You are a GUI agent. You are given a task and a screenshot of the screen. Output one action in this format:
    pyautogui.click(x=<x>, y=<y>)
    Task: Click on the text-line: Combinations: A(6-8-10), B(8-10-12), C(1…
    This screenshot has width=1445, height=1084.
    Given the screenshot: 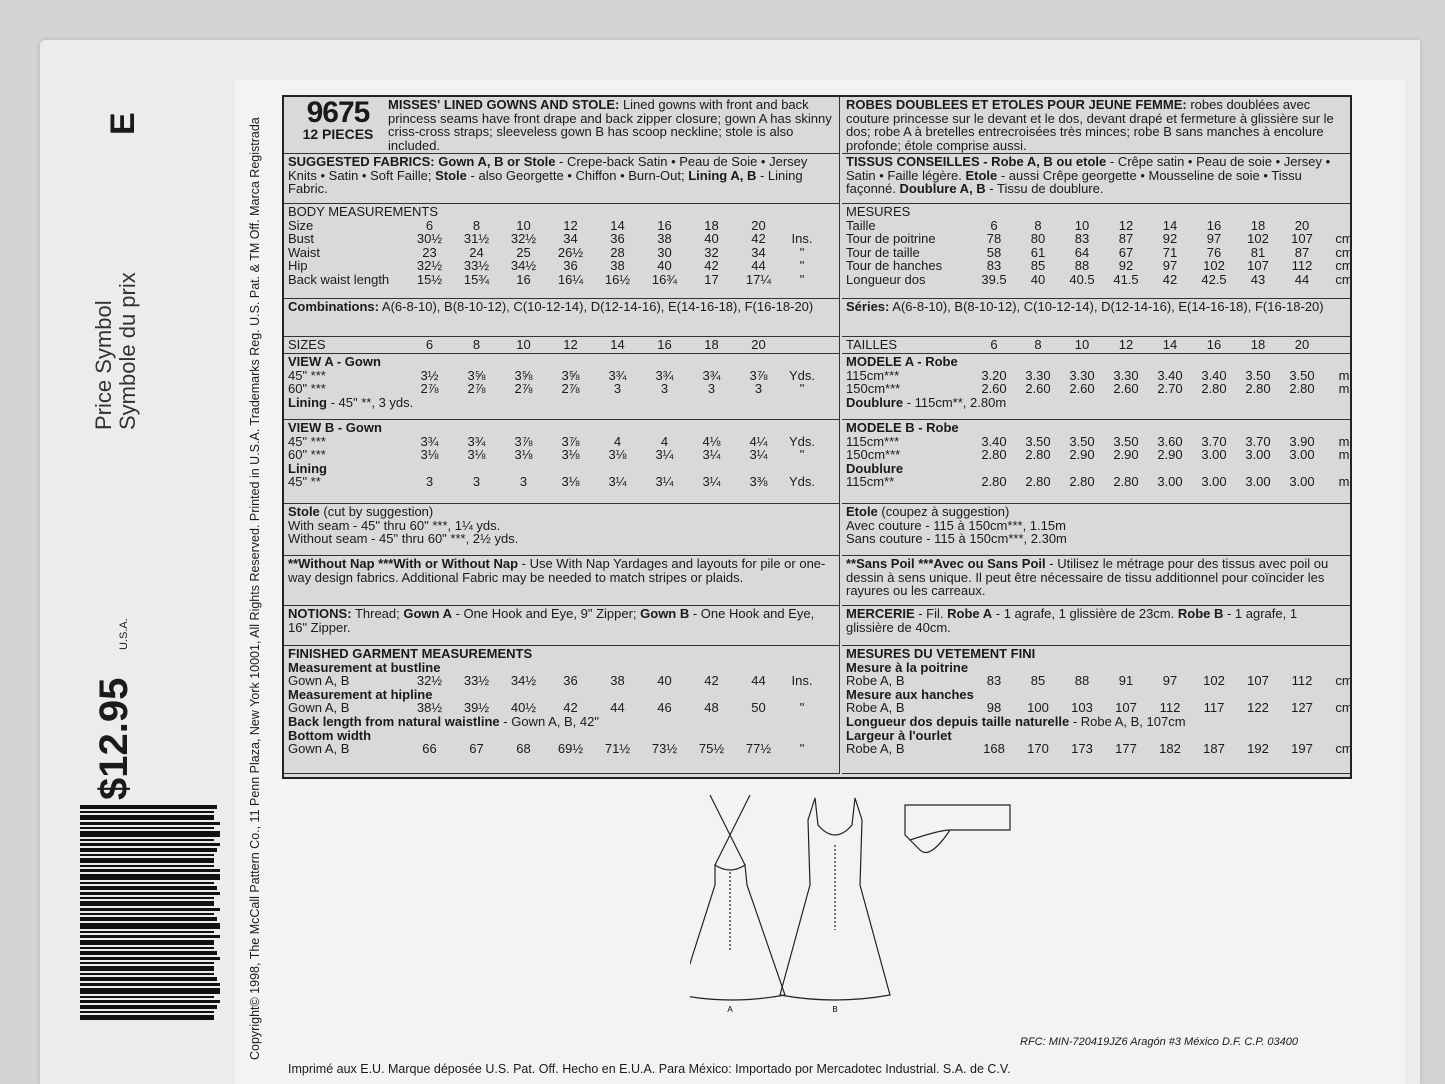 What is the action you would take?
    pyautogui.click(x=561, y=307)
    